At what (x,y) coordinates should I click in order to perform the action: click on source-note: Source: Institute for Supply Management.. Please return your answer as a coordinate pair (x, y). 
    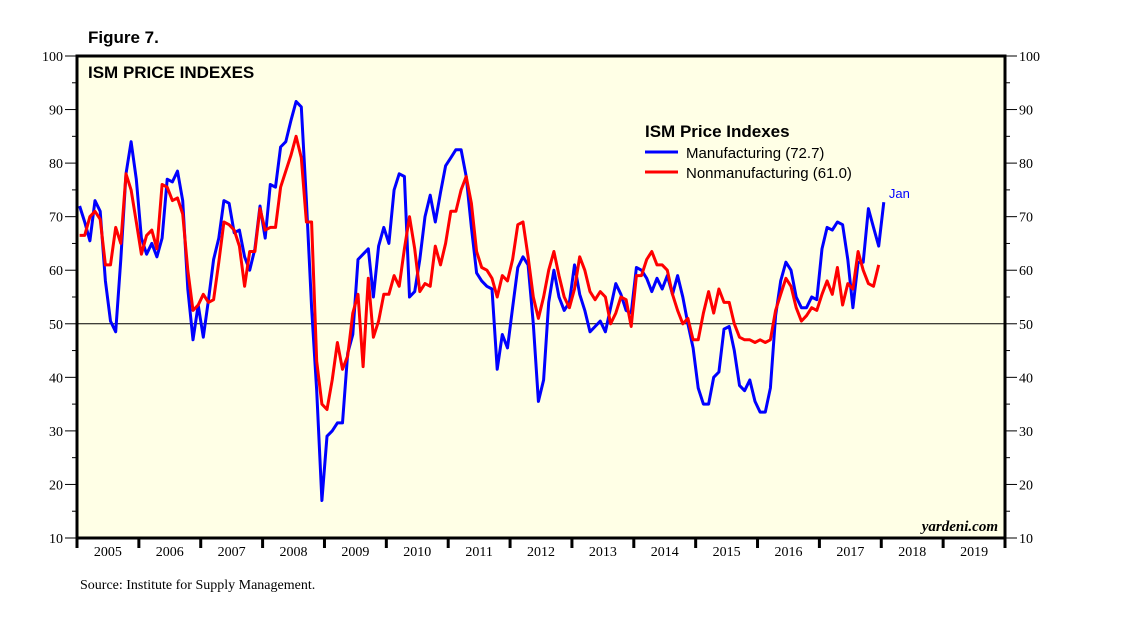
    Looking at the image, I should click on (198, 585).